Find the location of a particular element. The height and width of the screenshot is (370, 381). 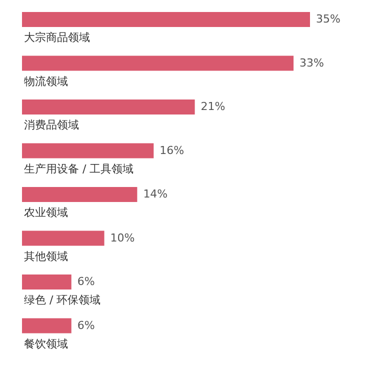

data-label: 10% is located at coordinates (122, 237).